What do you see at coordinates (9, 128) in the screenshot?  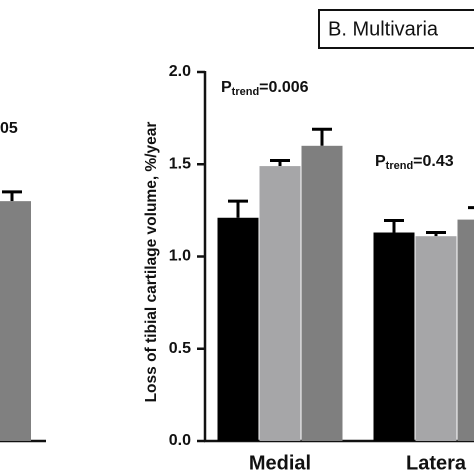 I see `annotation: 05` at bounding box center [9, 128].